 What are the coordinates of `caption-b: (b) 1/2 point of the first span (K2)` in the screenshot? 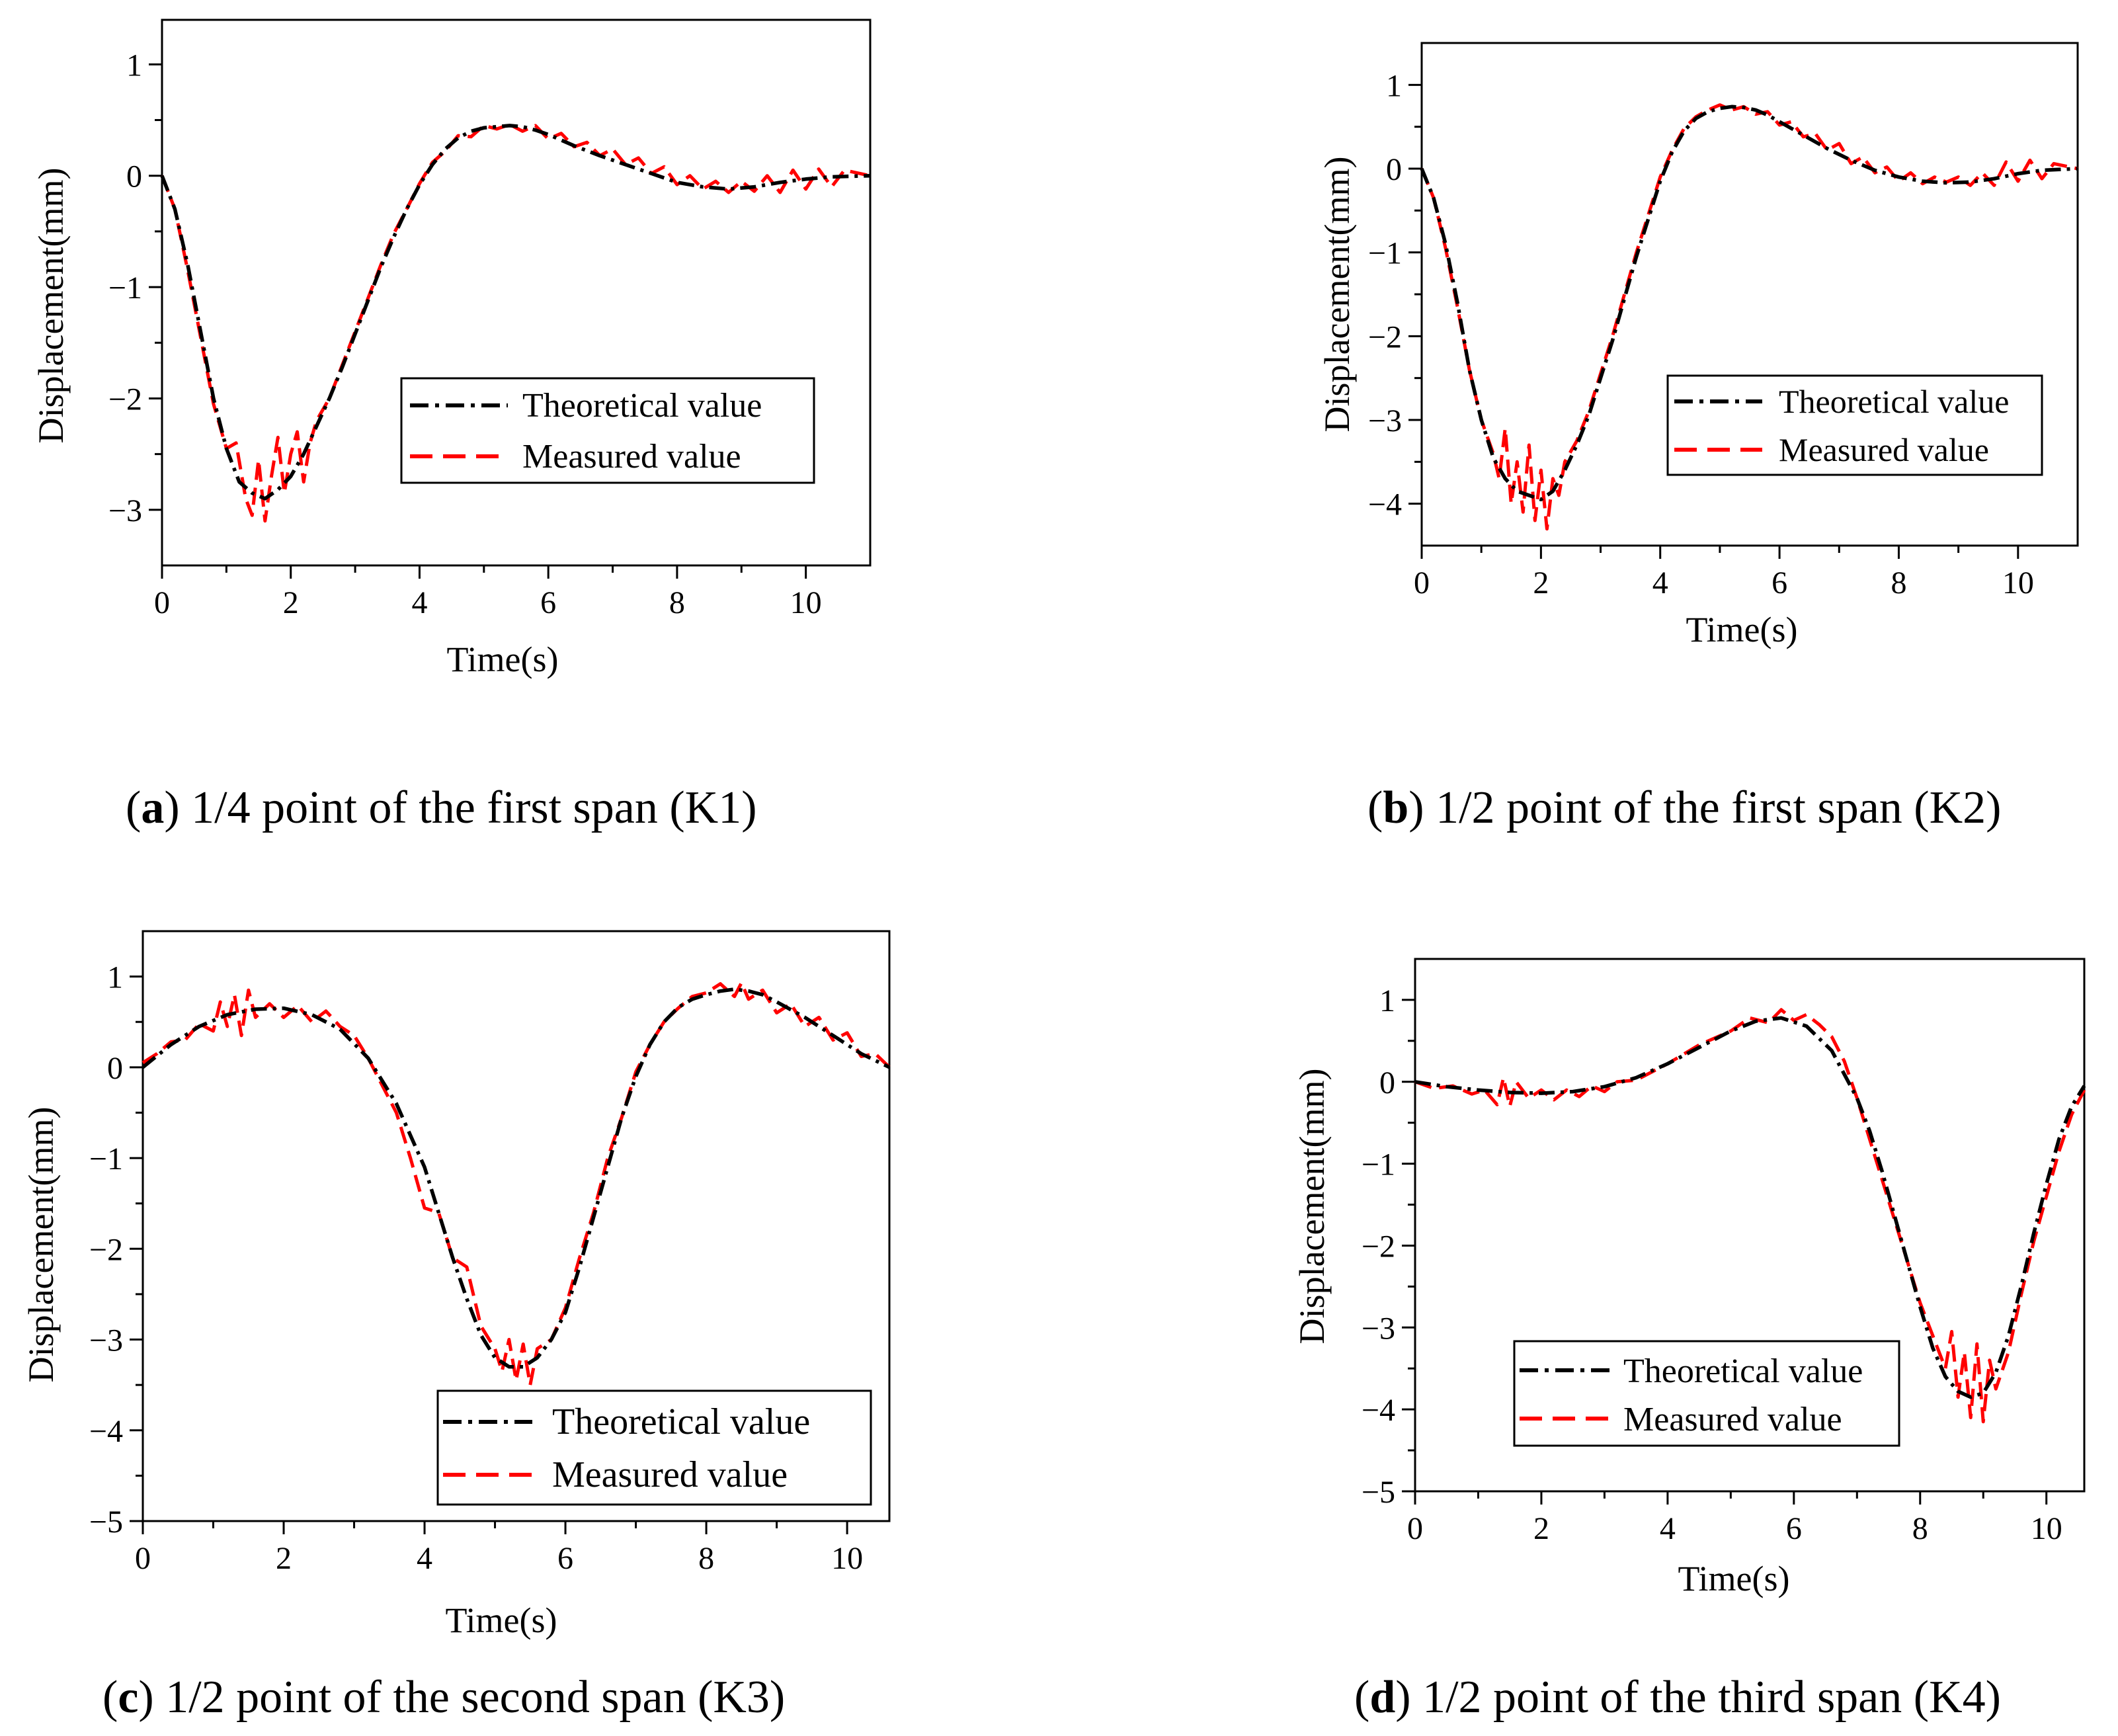 It's located at (1684, 808).